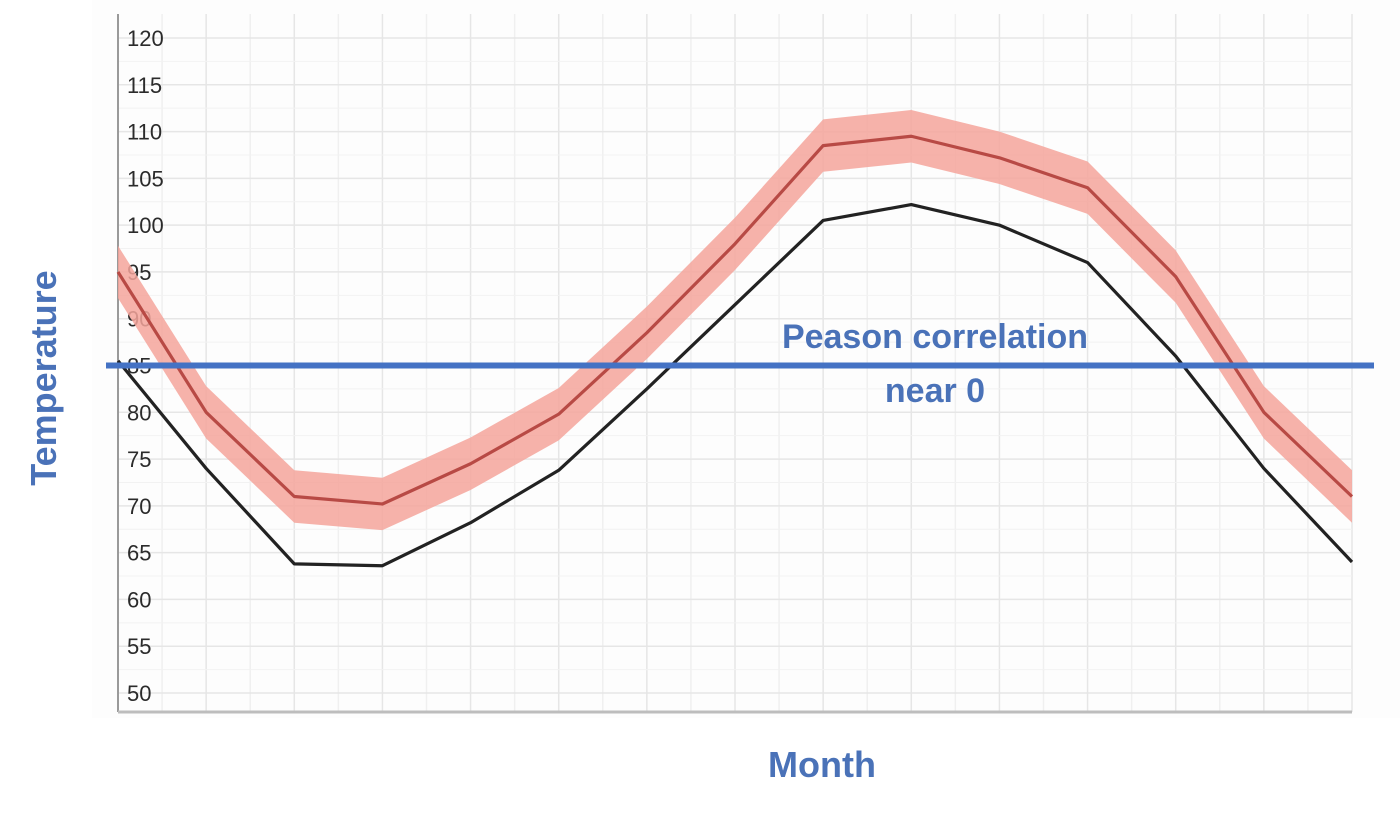 The image size is (1400, 818). Describe the element at coordinates (935, 337) in the screenshot. I see `annotation-line-1: Peason correlation` at that location.